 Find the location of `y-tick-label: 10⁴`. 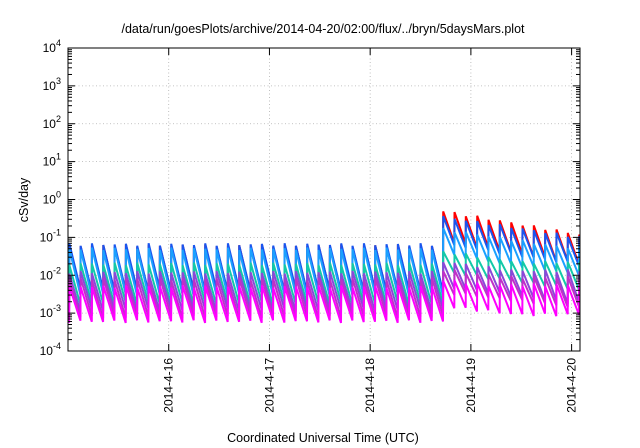

y-tick-label: 10⁴ is located at coordinates (52, 46).